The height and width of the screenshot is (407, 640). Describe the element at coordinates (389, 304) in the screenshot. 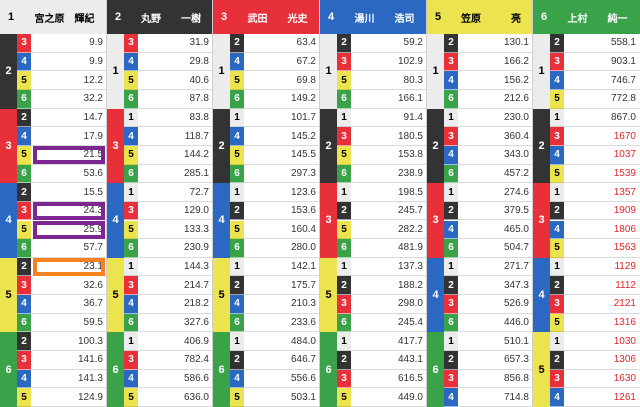

I see `odds-value: 298.0` at that location.